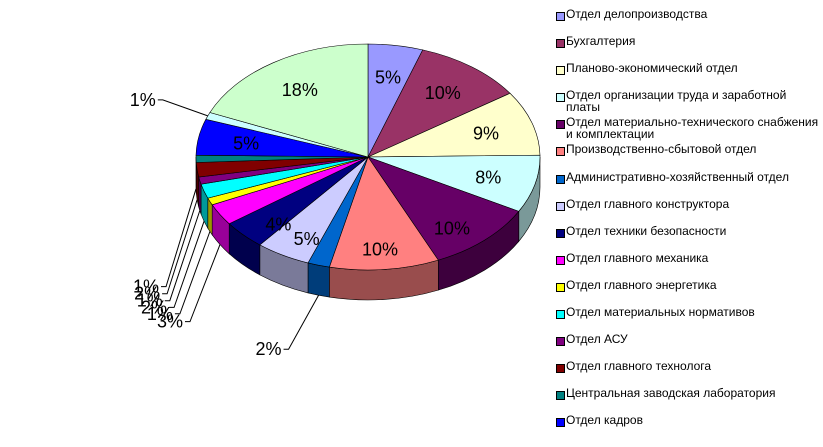 Image resolution: width=823 pixels, height=447 pixels. What do you see at coordinates (688, 427) in the screenshot?
I see `legend-item: Отдел кадров` at bounding box center [688, 427].